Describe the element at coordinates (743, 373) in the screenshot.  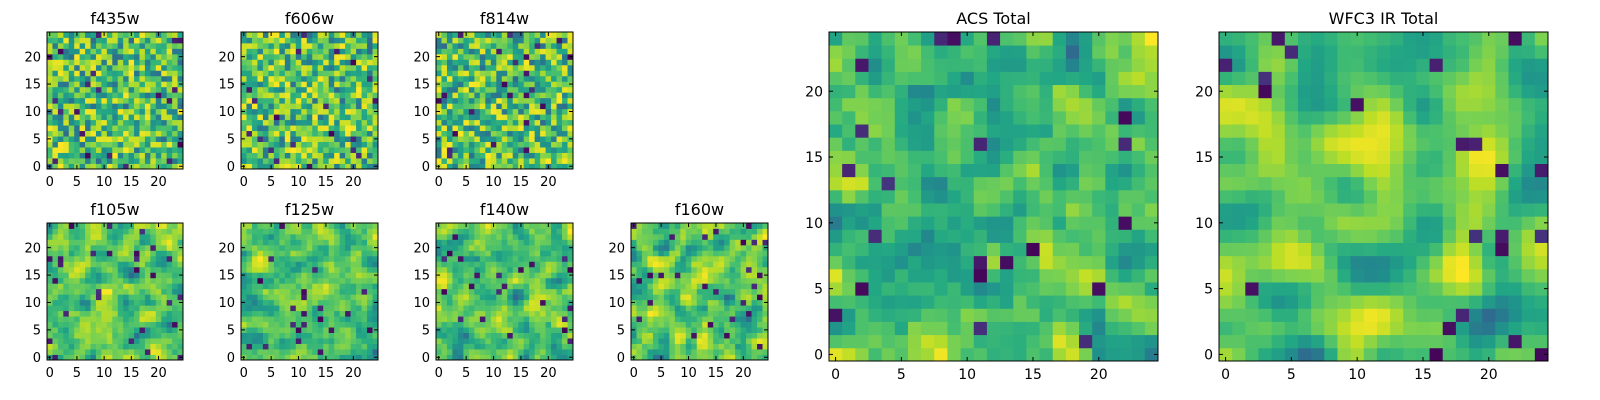
I see `x-tick-label: 20` at that location.